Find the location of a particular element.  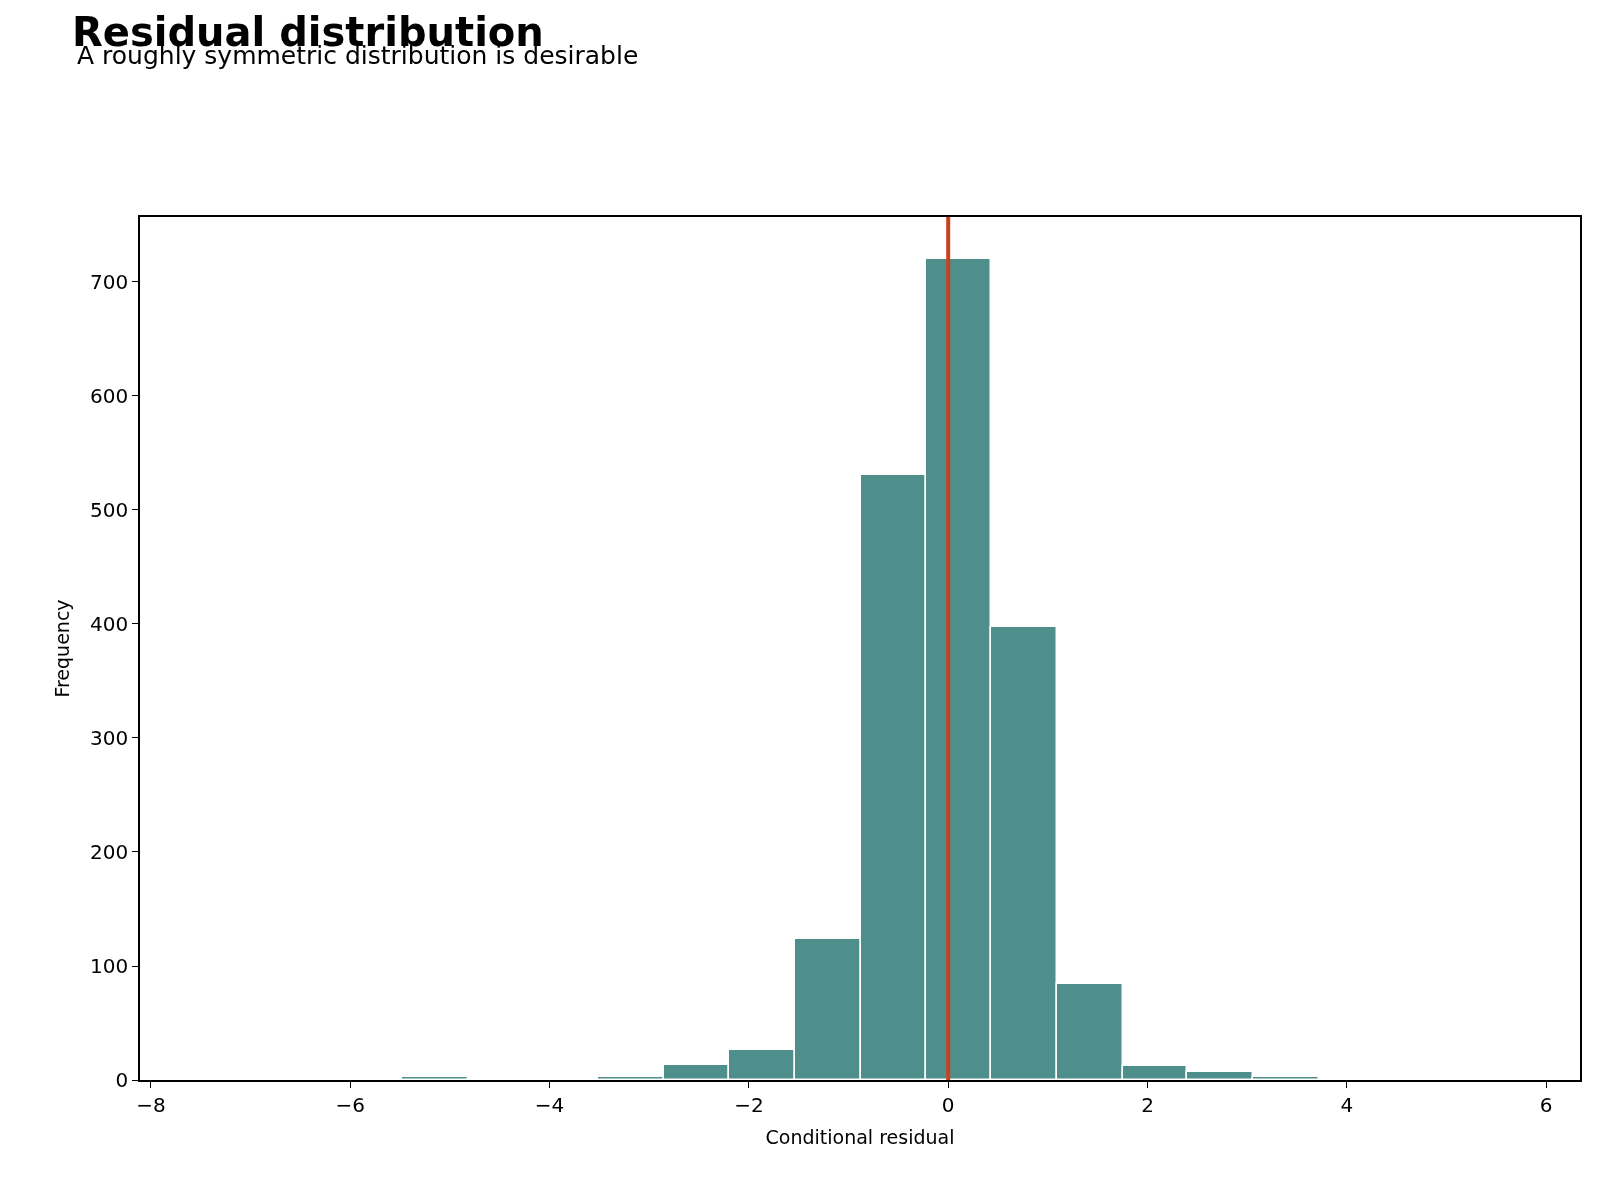

x-tick-label: −4 is located at coordinates (549, 1104).